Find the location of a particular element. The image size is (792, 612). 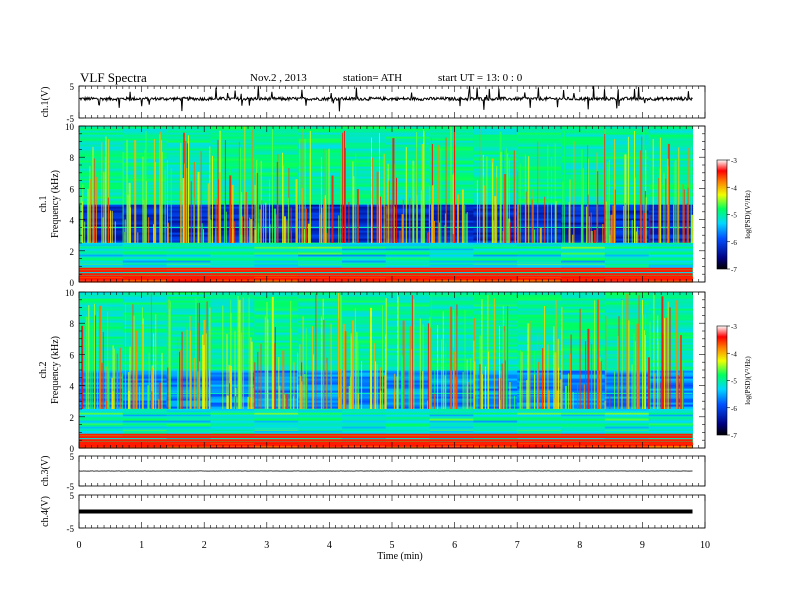

ch1-spectrogram-ylabel-channel: ch.1 is located at coordinates (43, 204).